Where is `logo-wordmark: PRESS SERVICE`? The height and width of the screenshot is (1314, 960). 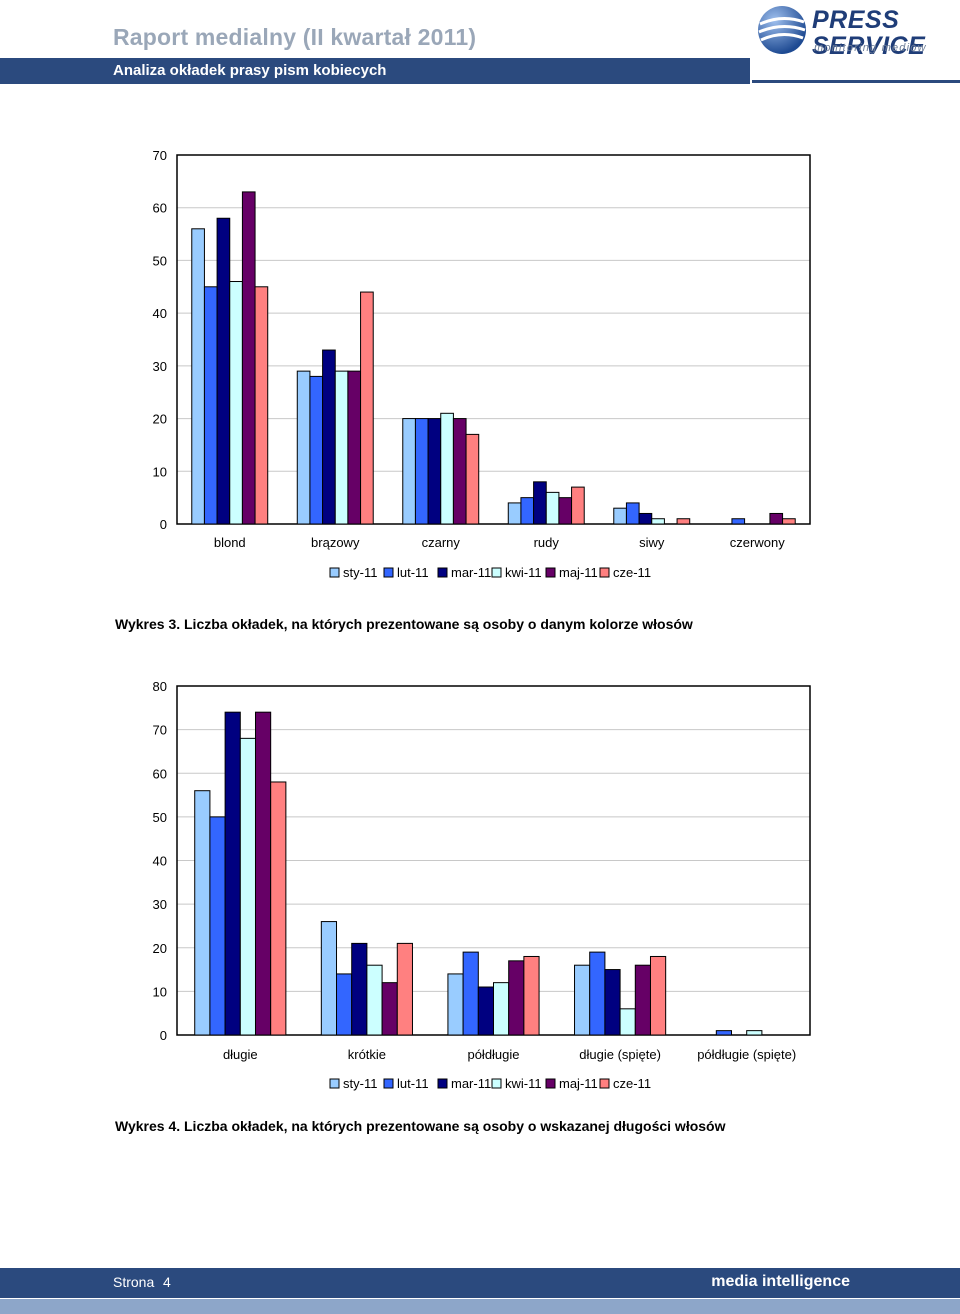
logo-wordmark: PRESS SERVICE is located at coordinates (869, 33).